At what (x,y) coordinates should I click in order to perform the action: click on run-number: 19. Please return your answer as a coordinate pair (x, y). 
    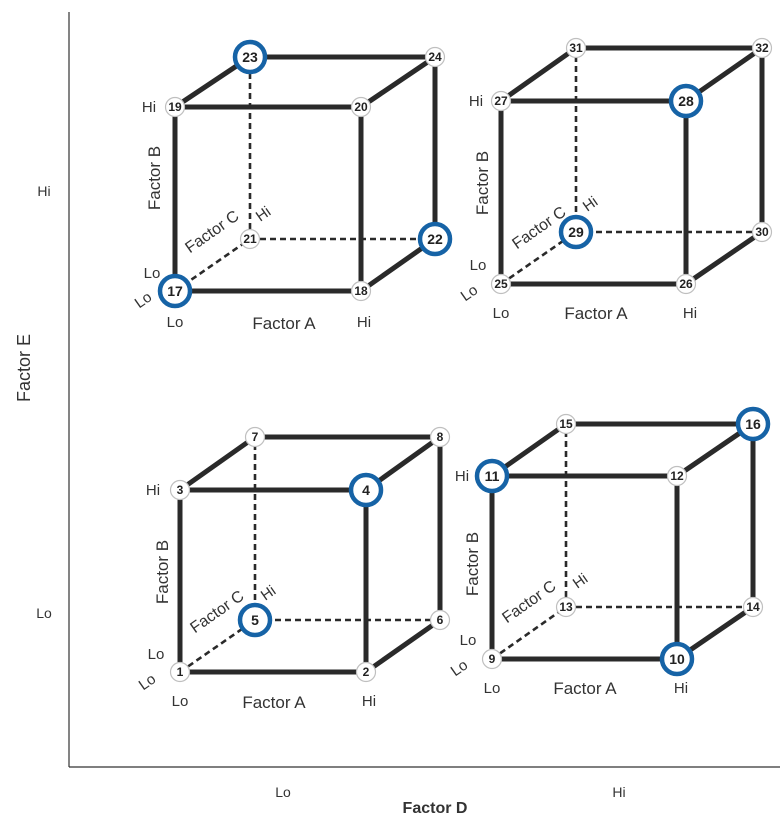
    Looking at the image, I should click on (175, 107).